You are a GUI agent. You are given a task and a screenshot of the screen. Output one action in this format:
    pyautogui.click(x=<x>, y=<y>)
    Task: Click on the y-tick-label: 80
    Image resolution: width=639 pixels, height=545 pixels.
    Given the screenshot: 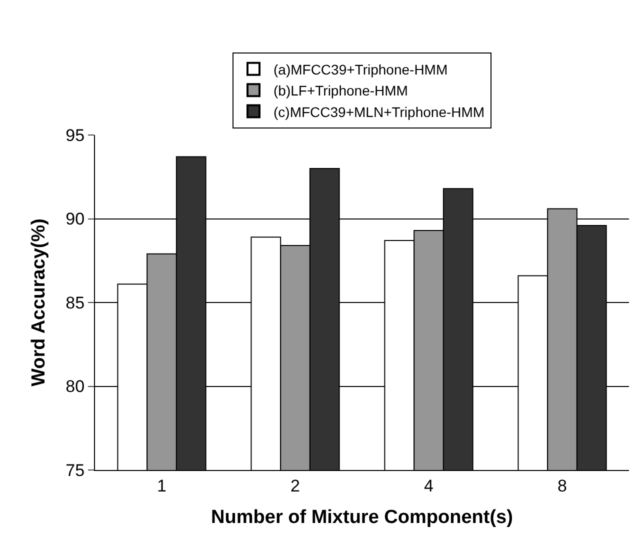 What is the action you would take?
    pyautogui.click(x=75, y=386)
    